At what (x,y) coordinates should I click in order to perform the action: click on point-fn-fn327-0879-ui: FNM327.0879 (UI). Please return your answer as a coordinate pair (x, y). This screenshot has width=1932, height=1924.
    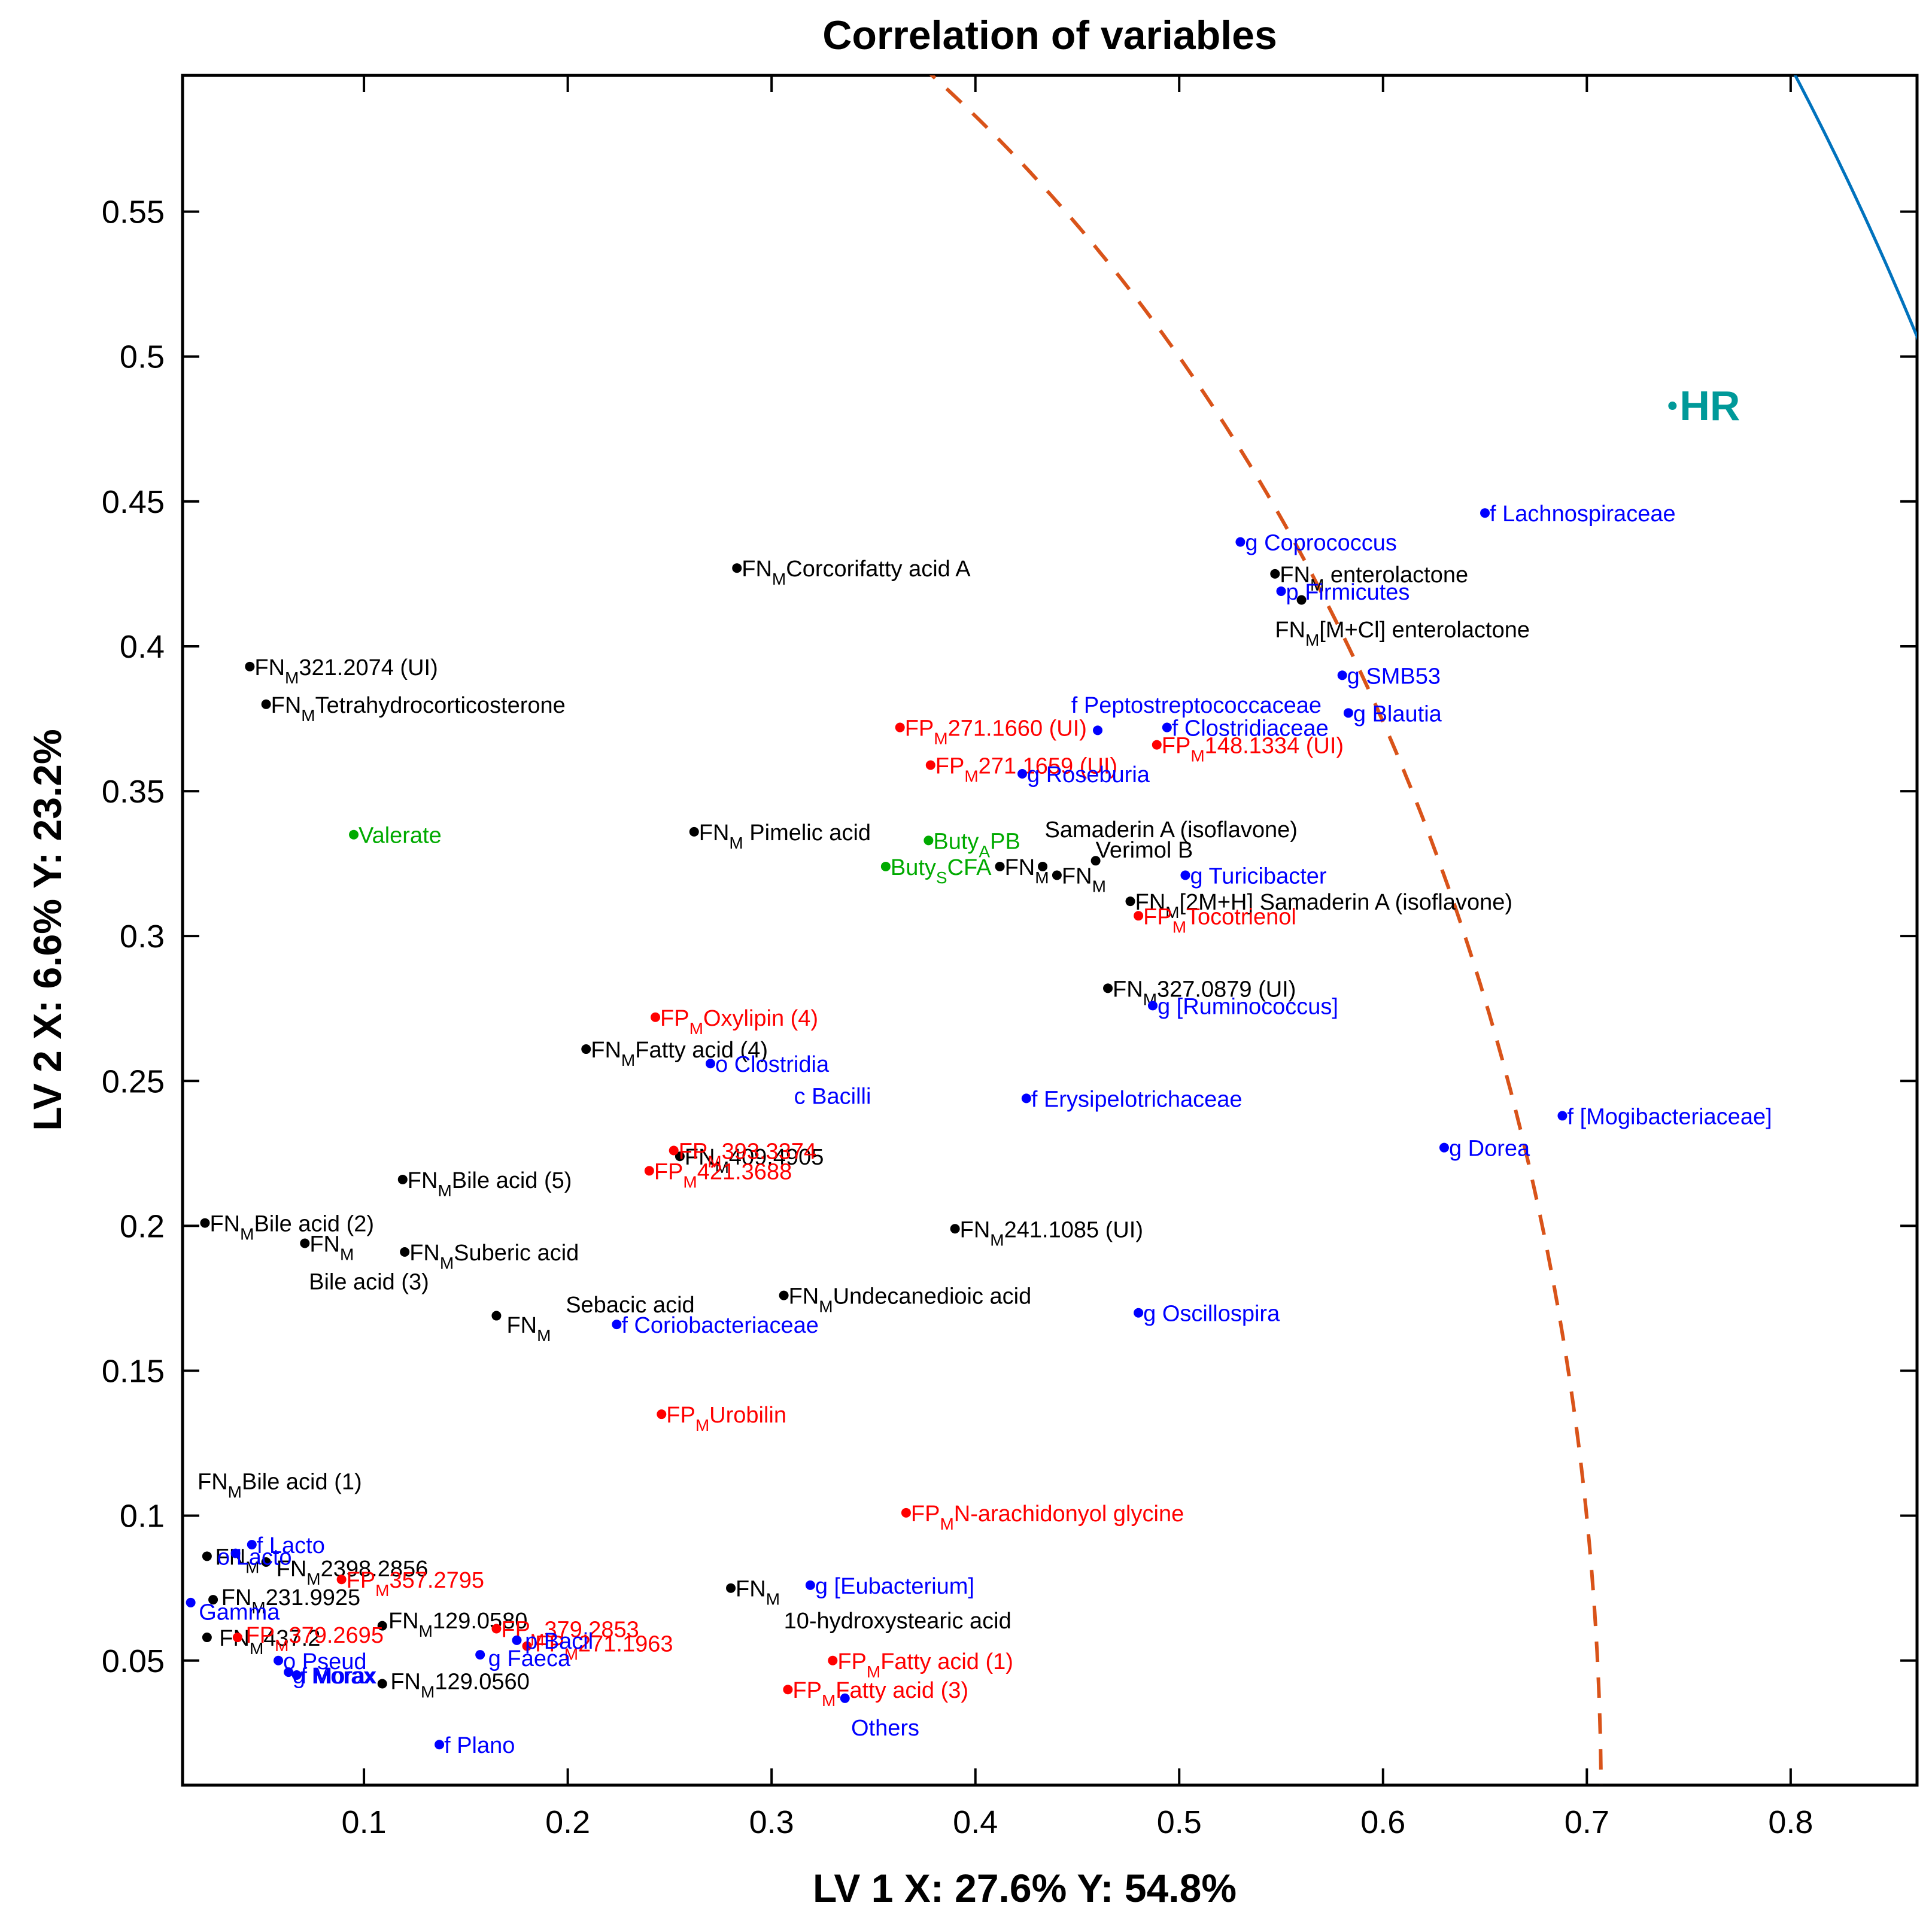
    Looking at the image, I should click on (1199, 992).